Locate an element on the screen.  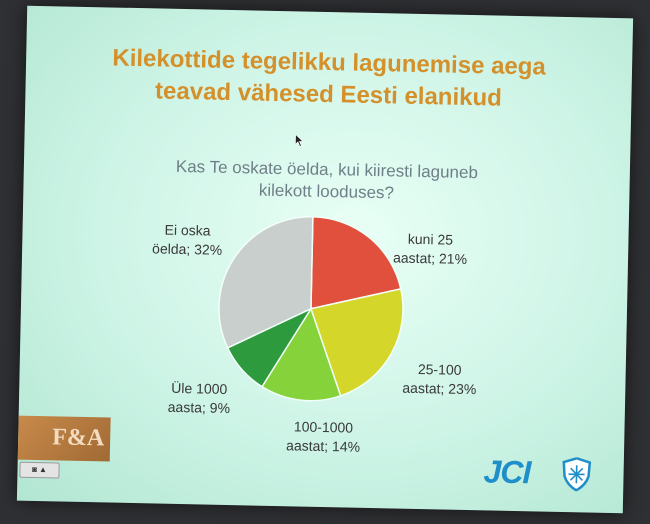
slice-label-line1: kuni 25 is located at coordinates (431, 239).